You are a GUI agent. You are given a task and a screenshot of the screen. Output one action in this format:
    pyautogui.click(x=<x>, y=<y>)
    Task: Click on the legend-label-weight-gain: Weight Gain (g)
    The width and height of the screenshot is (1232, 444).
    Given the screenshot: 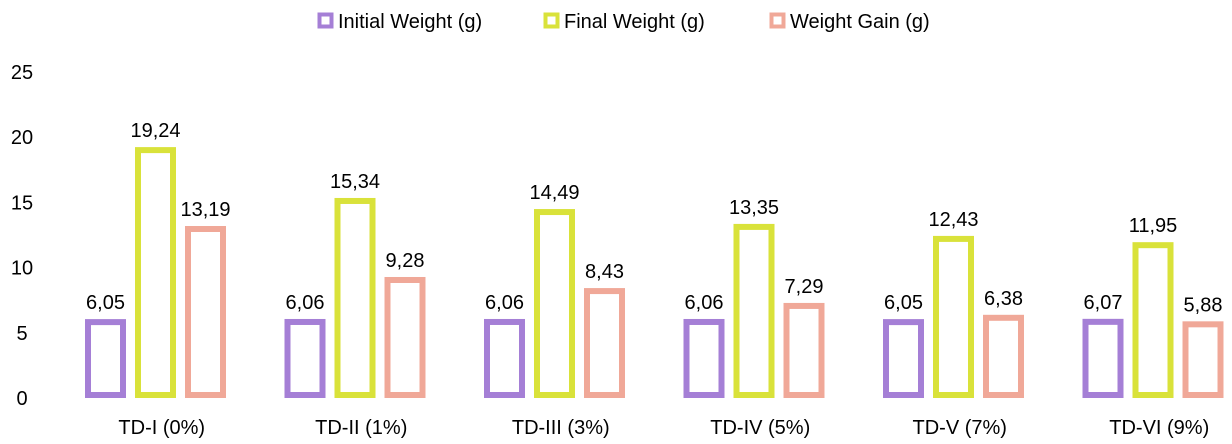 What is the action you would take?
    pyautogui.click(x=860, y=22)
    